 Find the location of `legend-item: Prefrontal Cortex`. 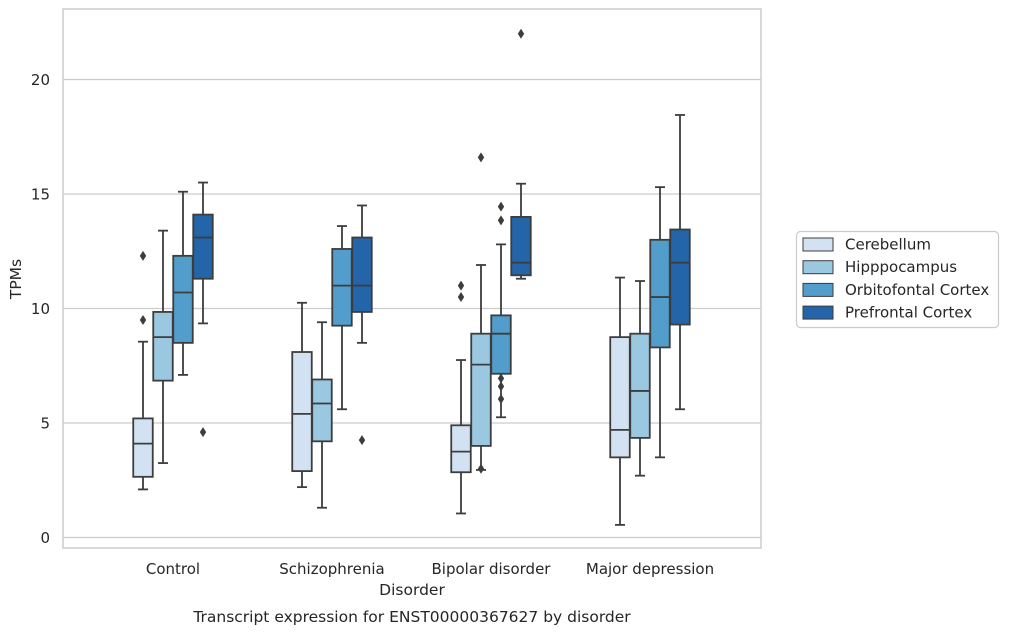

legend-item: Prefrontal Cortex is located at coordinates (887, 313).